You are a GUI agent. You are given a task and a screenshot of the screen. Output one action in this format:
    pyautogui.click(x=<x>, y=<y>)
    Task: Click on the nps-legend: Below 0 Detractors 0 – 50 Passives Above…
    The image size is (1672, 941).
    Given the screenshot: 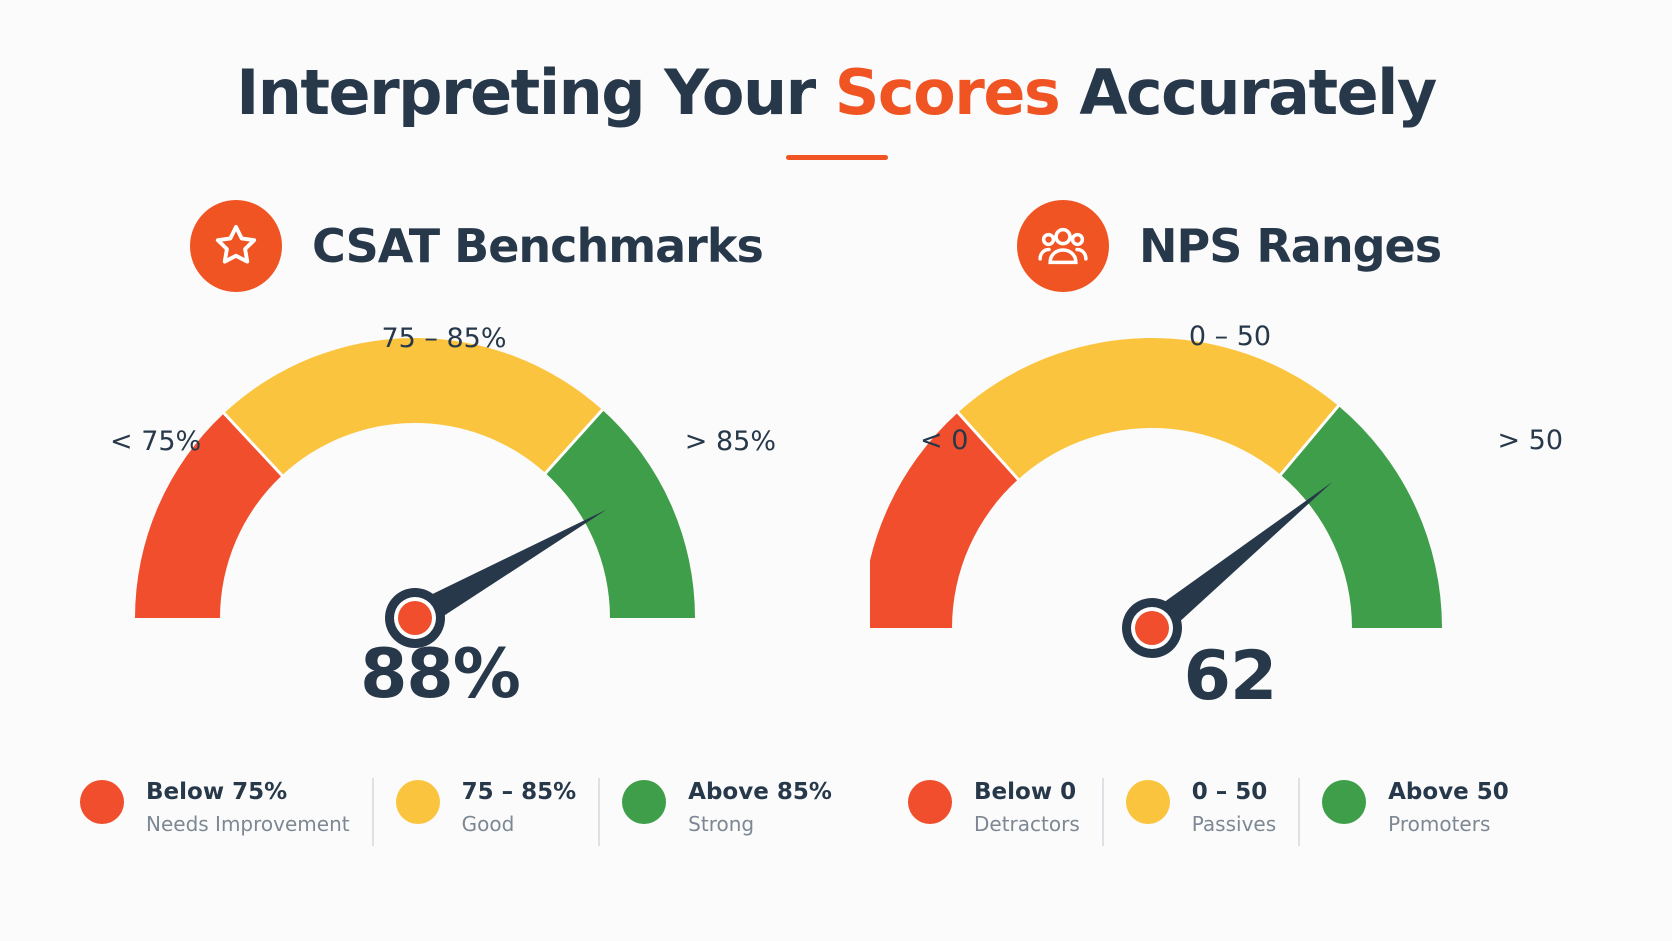 What is the action you would take?
    pyautogui.click(x=1208, y=813)
    